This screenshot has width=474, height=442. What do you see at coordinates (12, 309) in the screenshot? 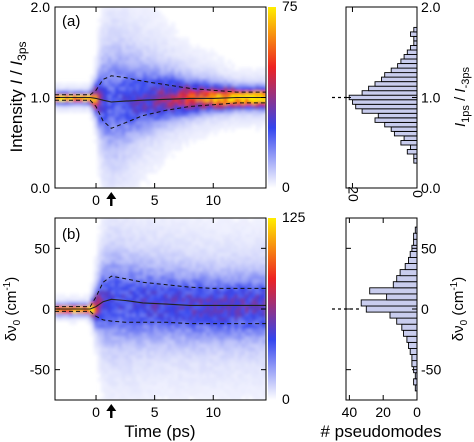
I see `y-axis-title-b: δν0 (cm-1)` at bounding box center [12, 309].